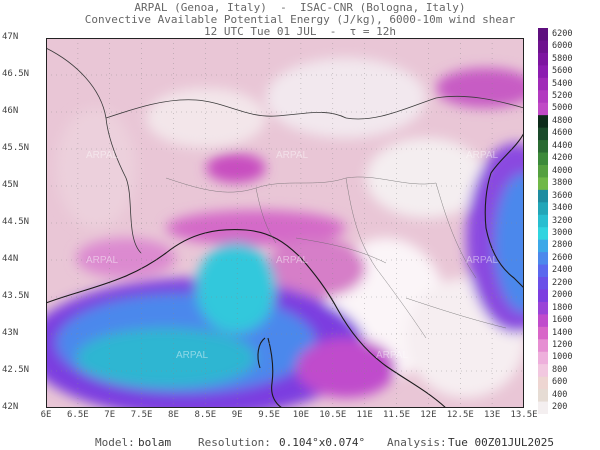 The image size is (600, 450). I want to click on colorbar-label: 3600, so click(562, 195).